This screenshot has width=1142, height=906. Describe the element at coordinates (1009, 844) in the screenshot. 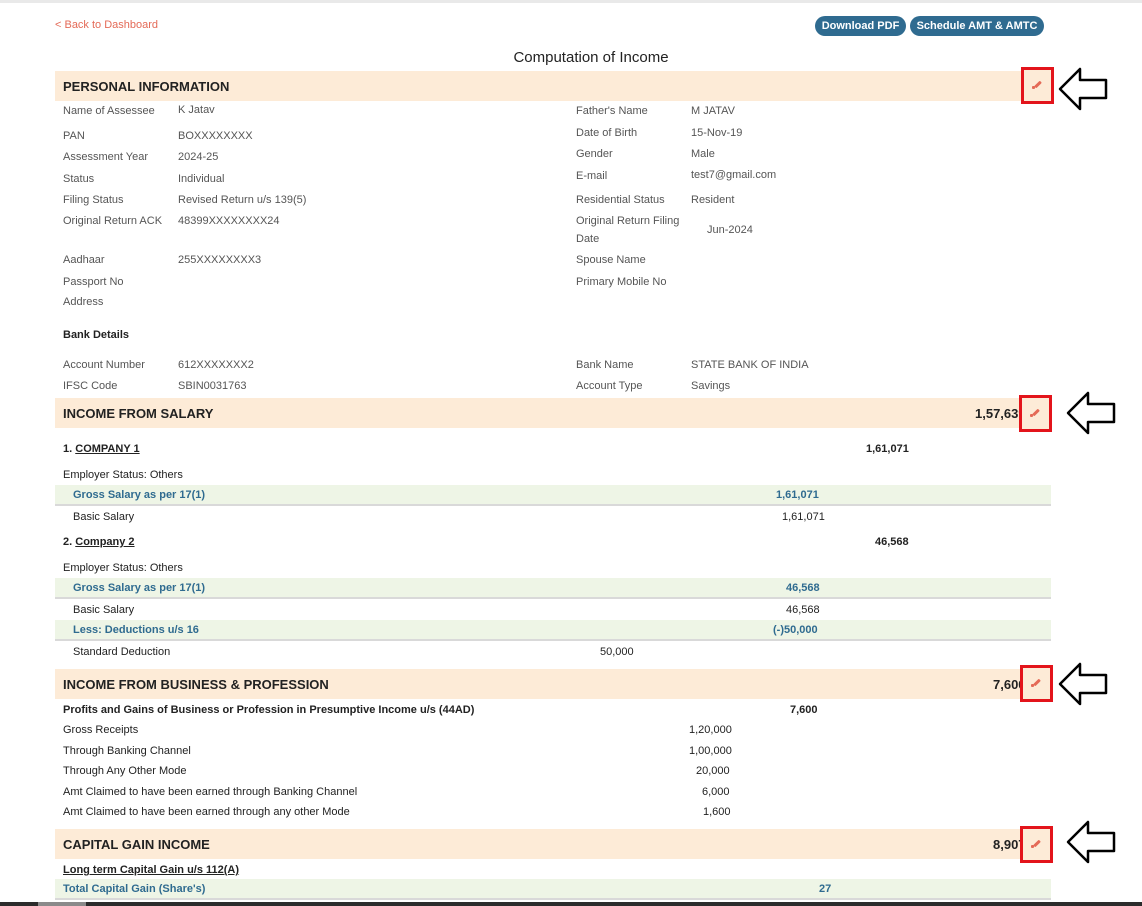

I see `capital-gain-total: 8,907` at that location.